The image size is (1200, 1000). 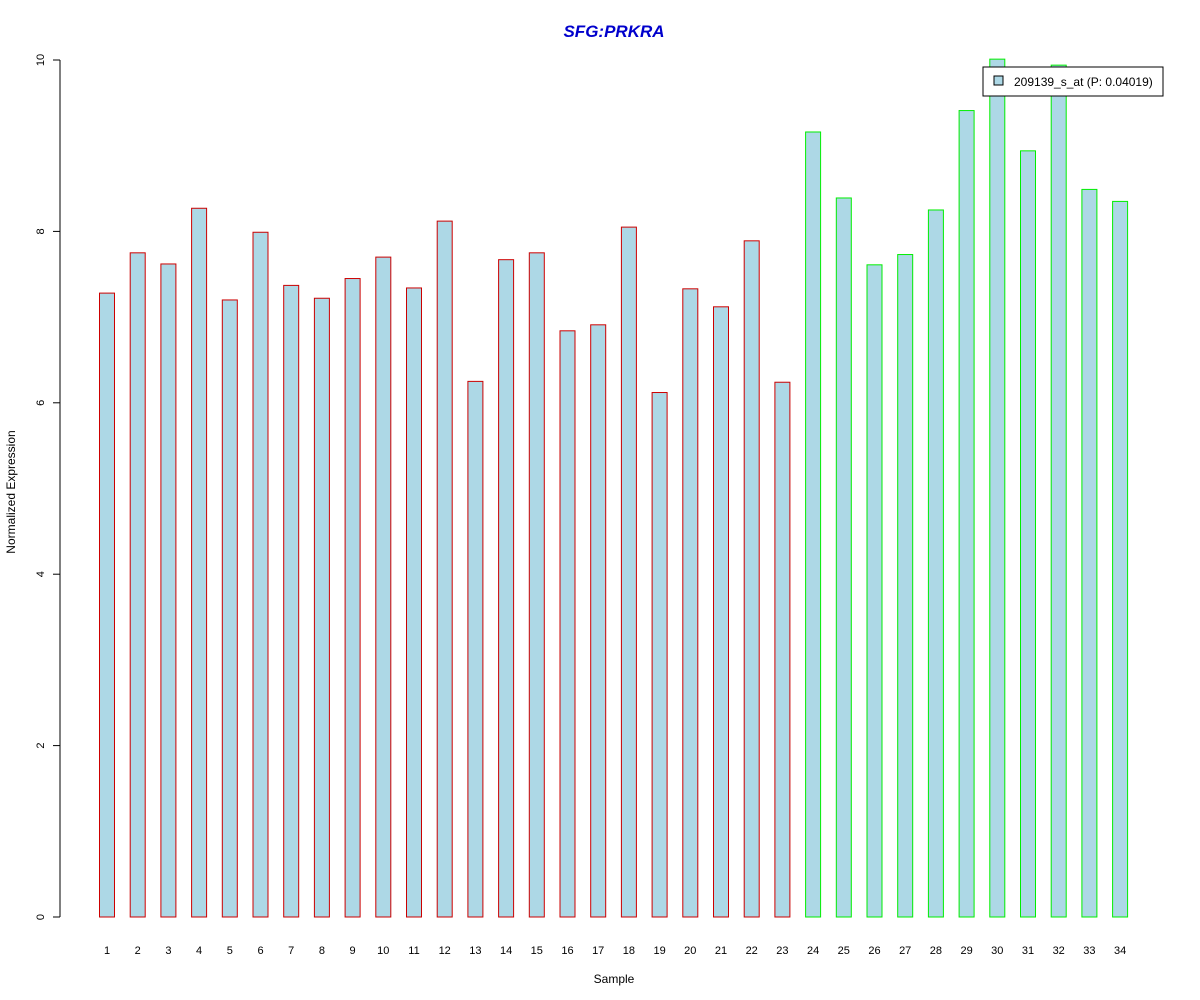 What do you see at coordinates (107, 951) in the screenshot?
I see `x-tick-label: 1` at bounding box center [107, 951].